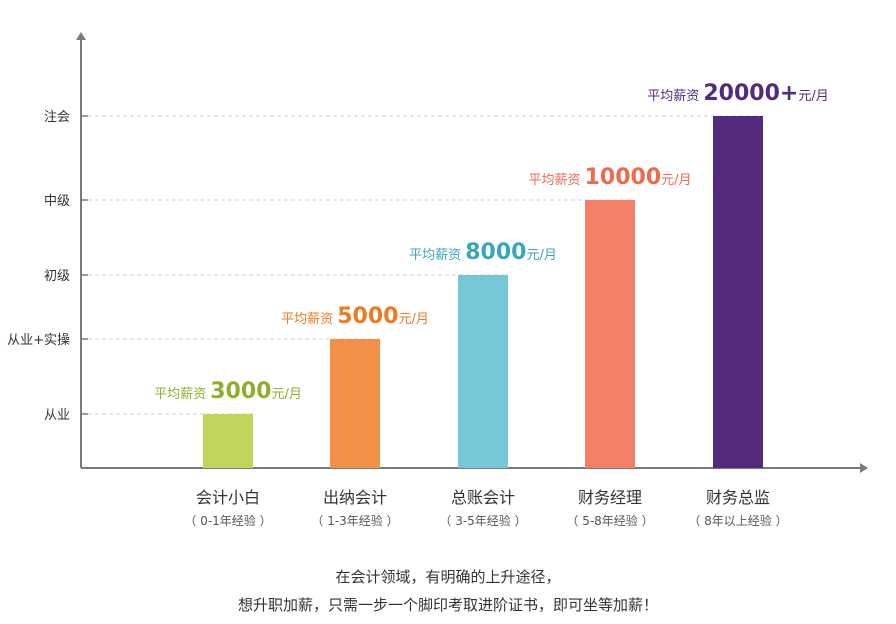 The width and height of the screenshot is (896, 624). Describe the element at coordinates (738, 93) in the screenshot. I see `bar-value-label: 平均薪资 20000+元/月` at that location.